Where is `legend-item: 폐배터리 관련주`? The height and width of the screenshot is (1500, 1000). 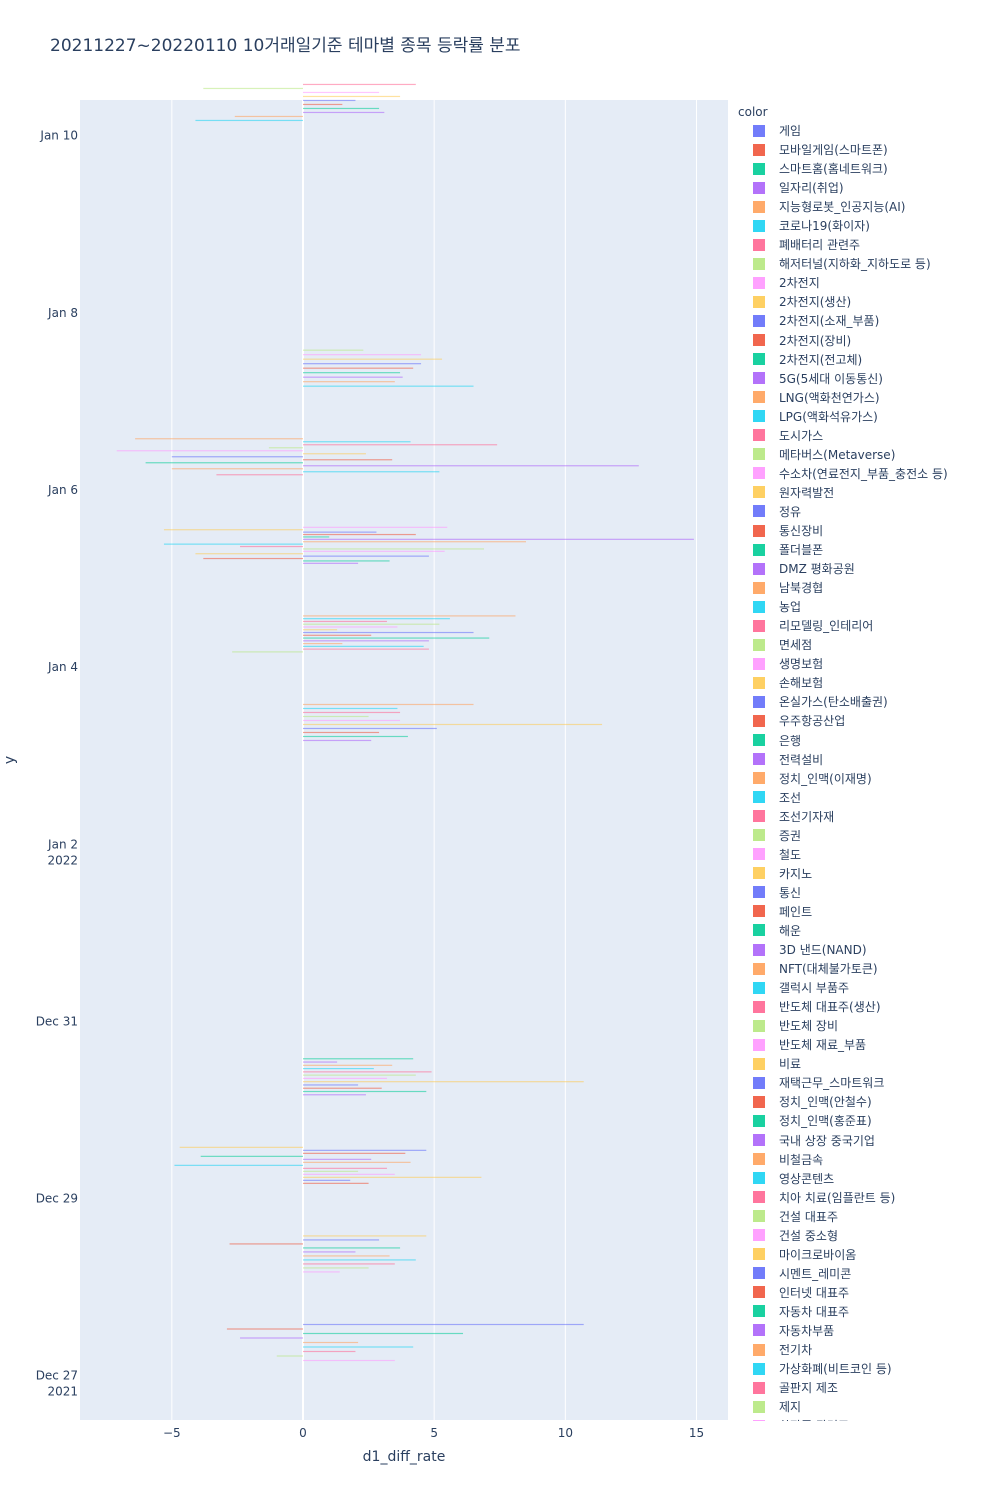 legend-item: 폐배터리 관련주 is located at coordinates (869, 244).